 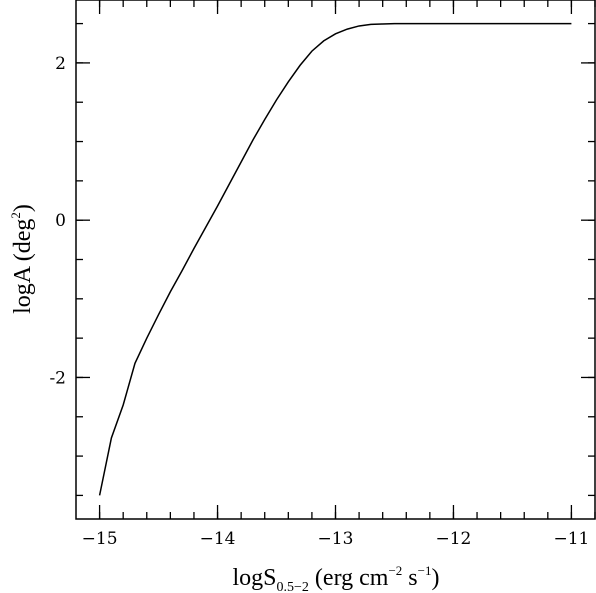 What do you see at coordinates (60, 64) in the screenshot?
I see `y-tick-label: 2` at bounding box center [60, 64].